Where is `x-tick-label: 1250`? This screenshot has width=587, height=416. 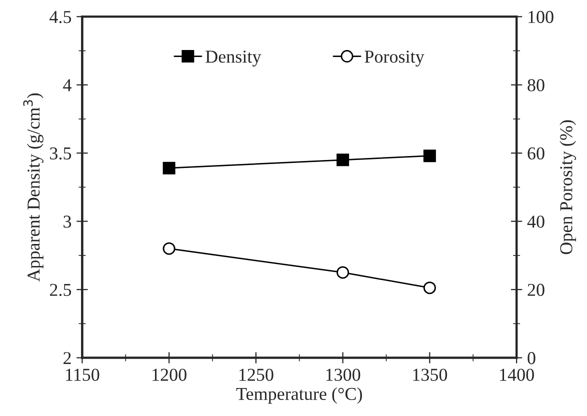
x-tick-label: 1250 is located at coordinates (256, 374).